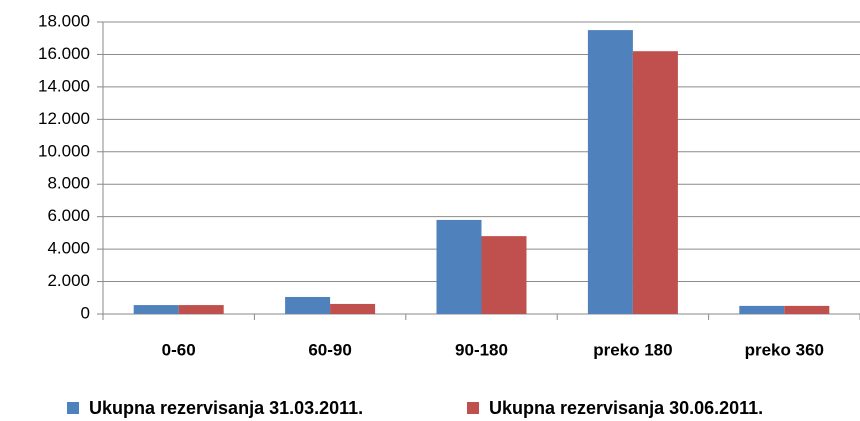  Describe the element at coordinates (64, 53) in the screenshot. I see `y-tick-label: 16.000` at that location.